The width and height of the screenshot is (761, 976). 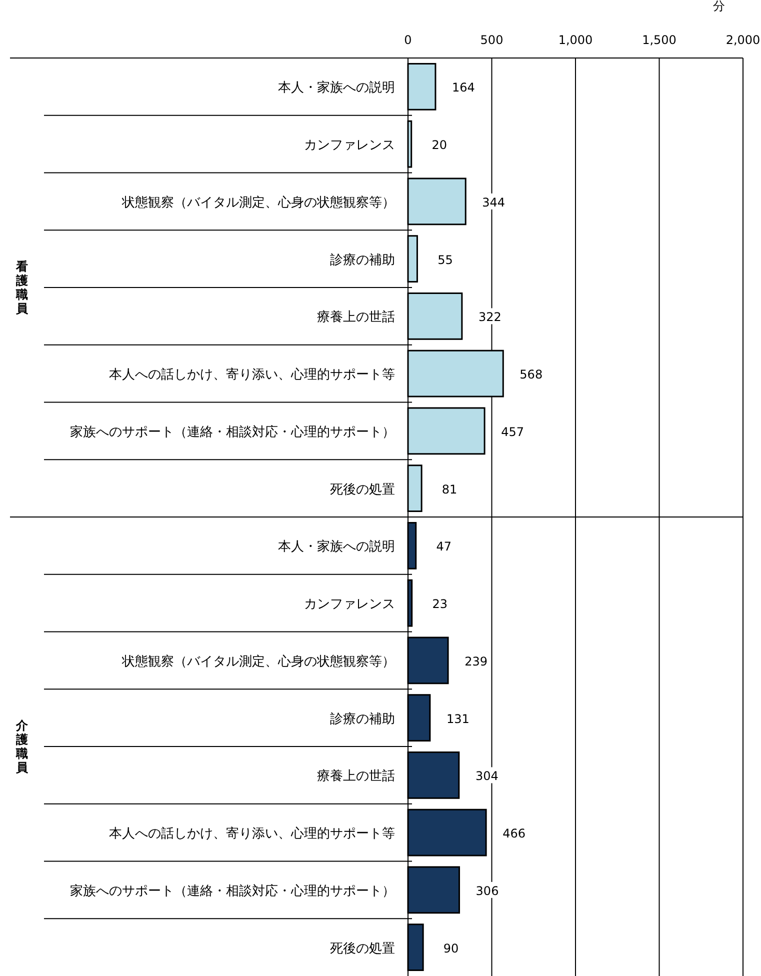 I want to click on data-label: 568, so click(x=531, y=375).